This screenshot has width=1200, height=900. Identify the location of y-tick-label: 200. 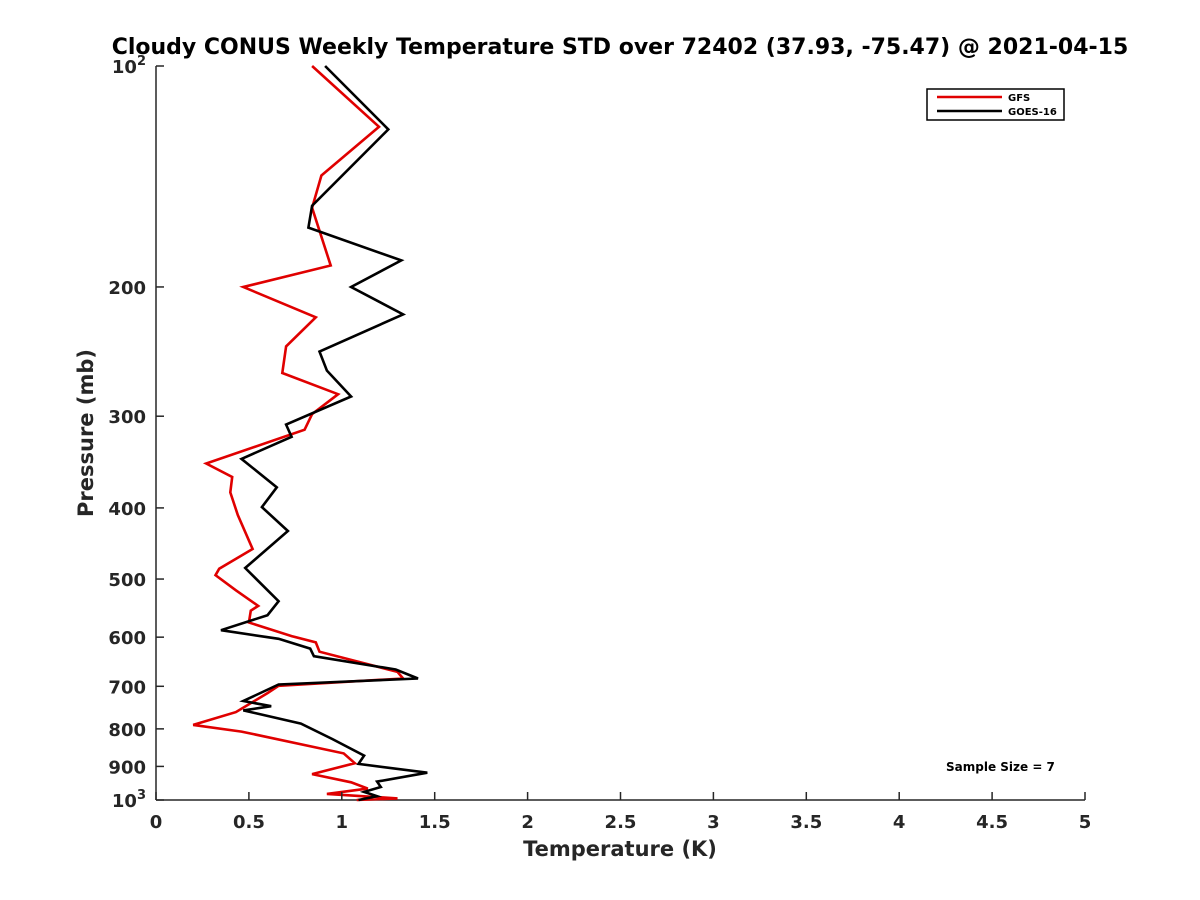
(127, 288).